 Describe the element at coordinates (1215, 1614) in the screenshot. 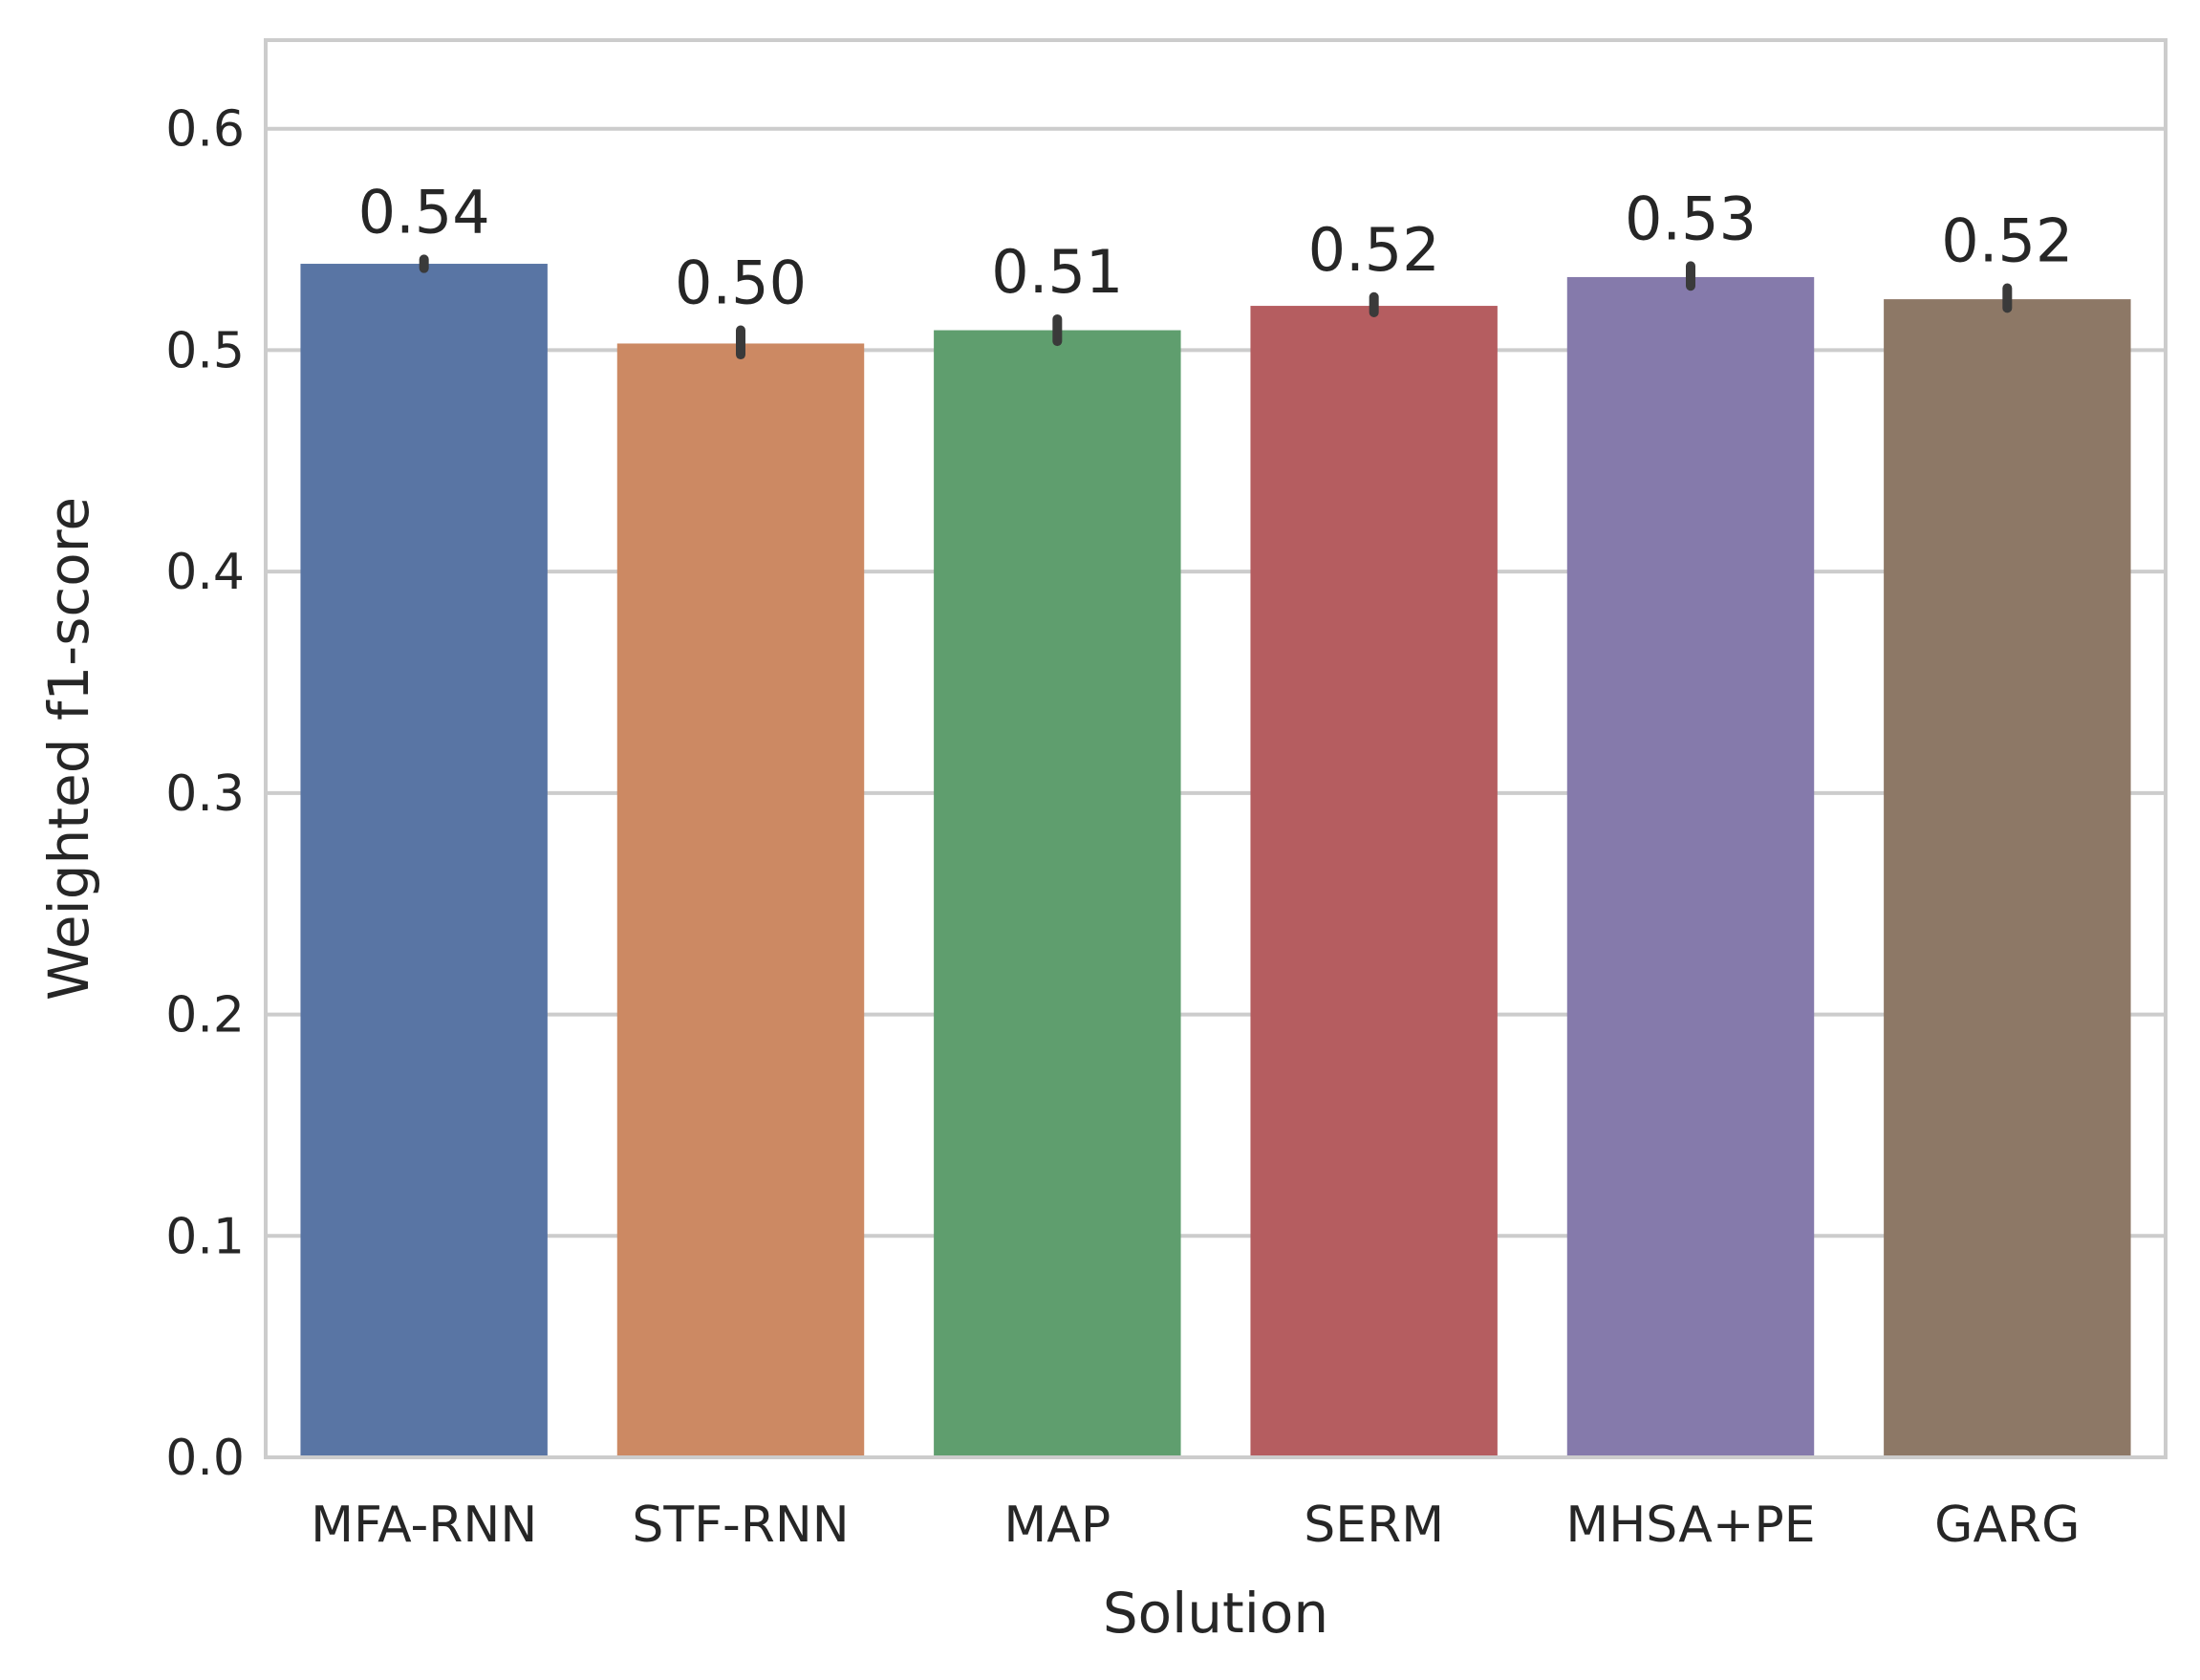

I see `x-axis-label: Solution` at that location.